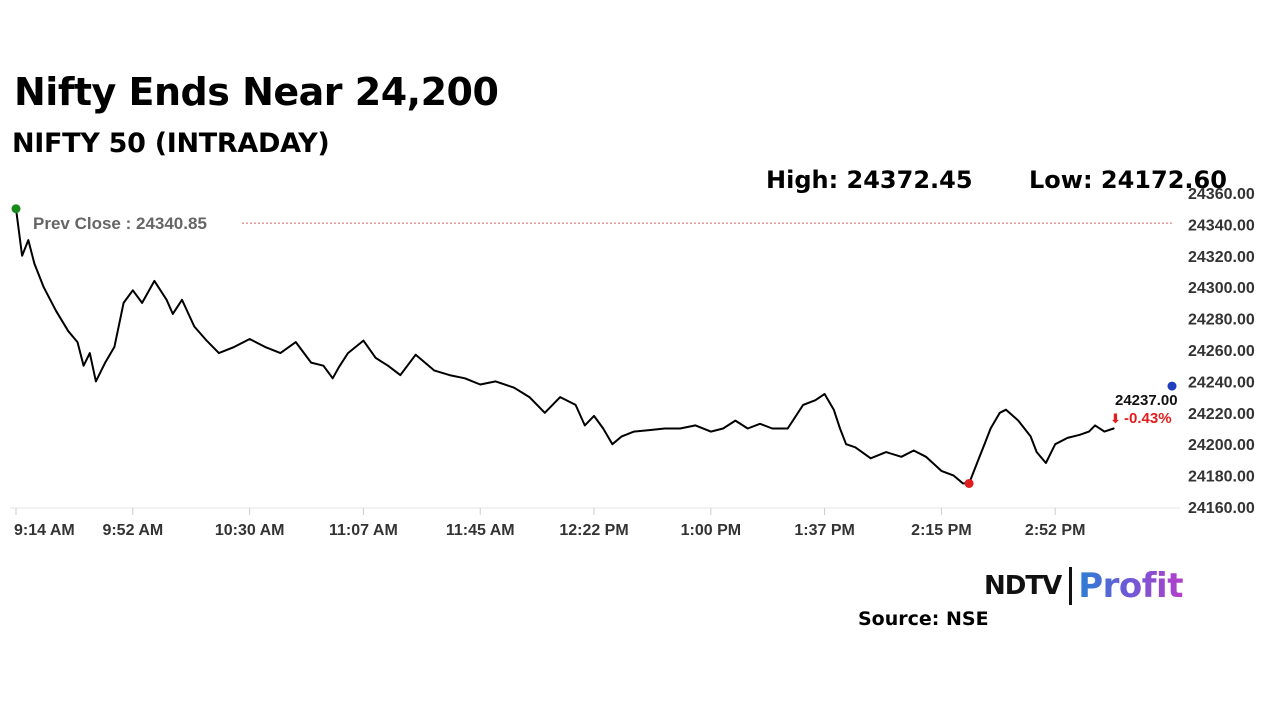 This screenshot has height=719, width=1280. Describe the element at coordinates (363, 530) in the screenshot. I see `x-tick-label: 11:07 AM` at that location.